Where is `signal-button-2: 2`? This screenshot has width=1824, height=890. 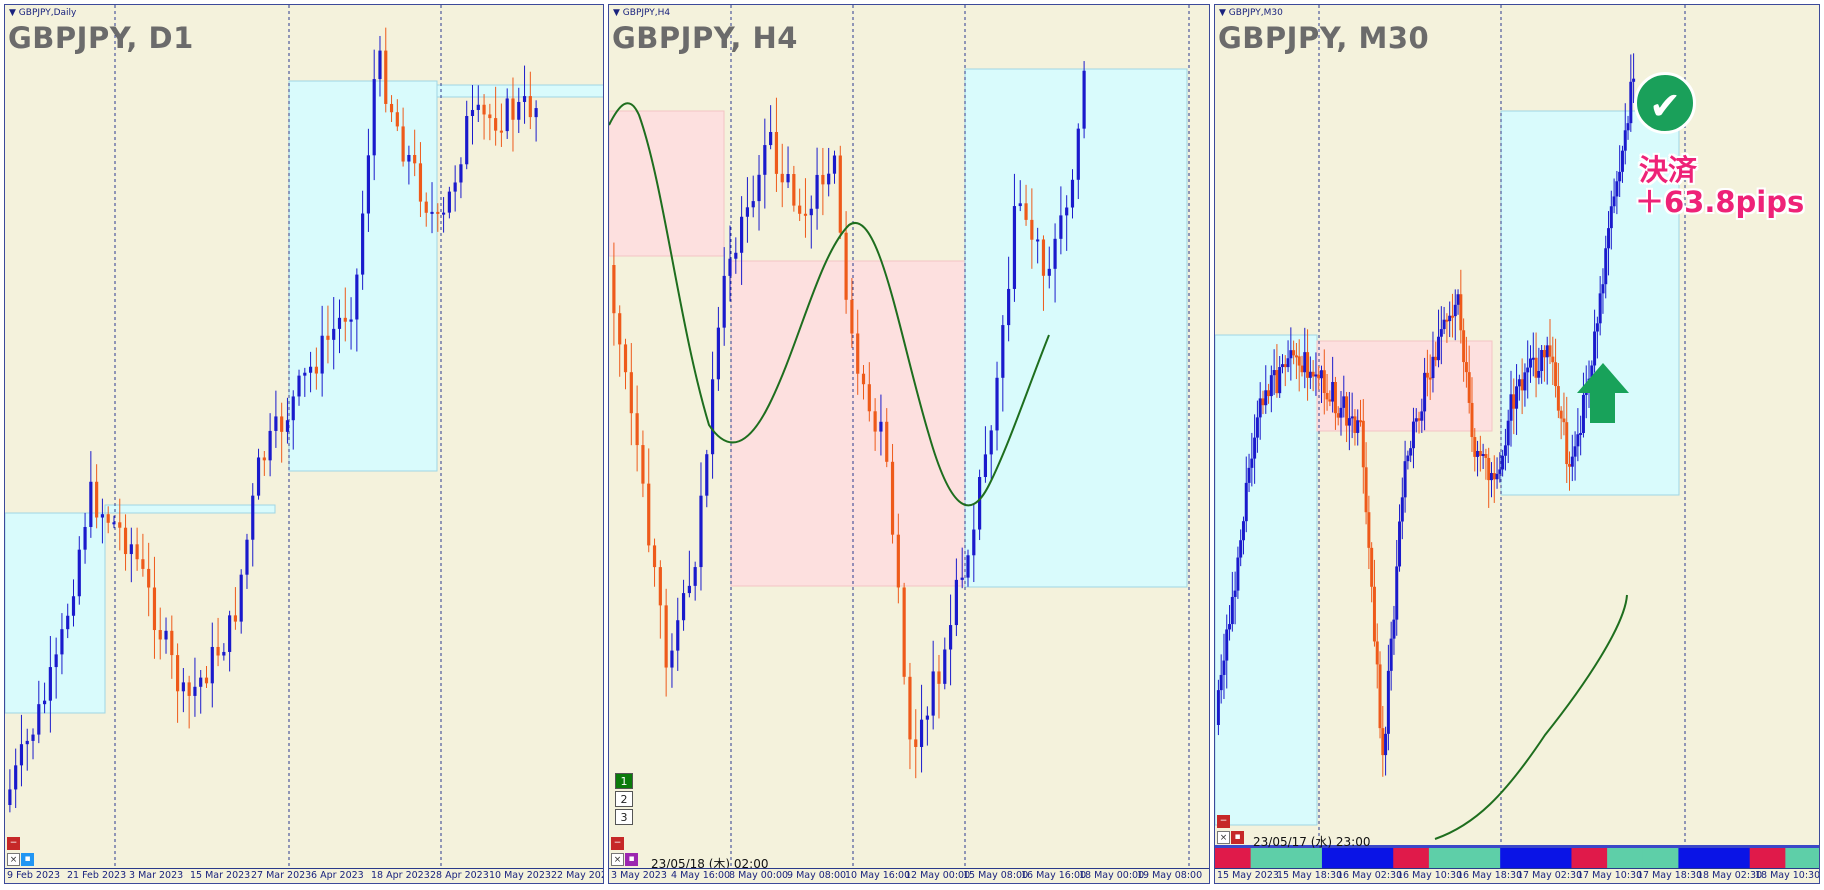
signal-button-2: 2 is located at coordinates (624, 799).